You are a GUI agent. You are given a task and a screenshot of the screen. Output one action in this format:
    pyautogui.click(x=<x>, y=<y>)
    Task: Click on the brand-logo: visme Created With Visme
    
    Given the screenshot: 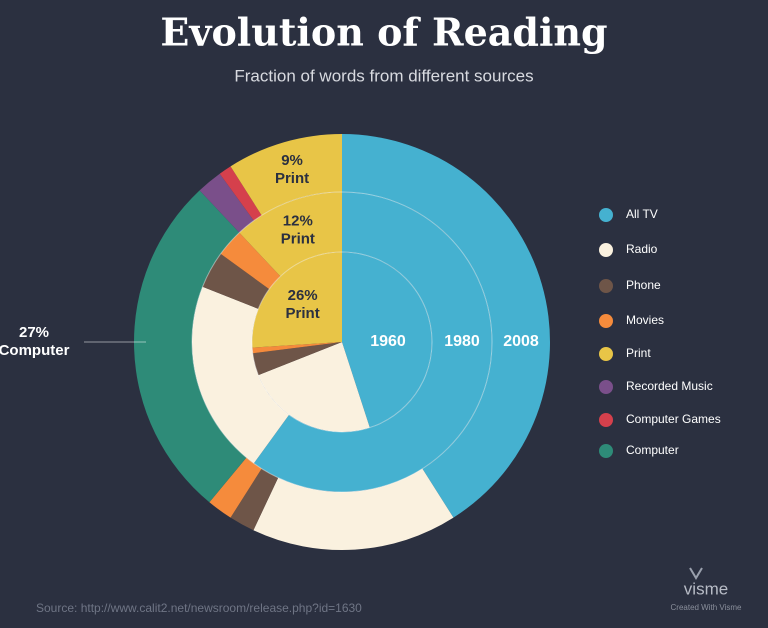 What is the action you would take?
    pyautogui.click(x=707, y=589)
    